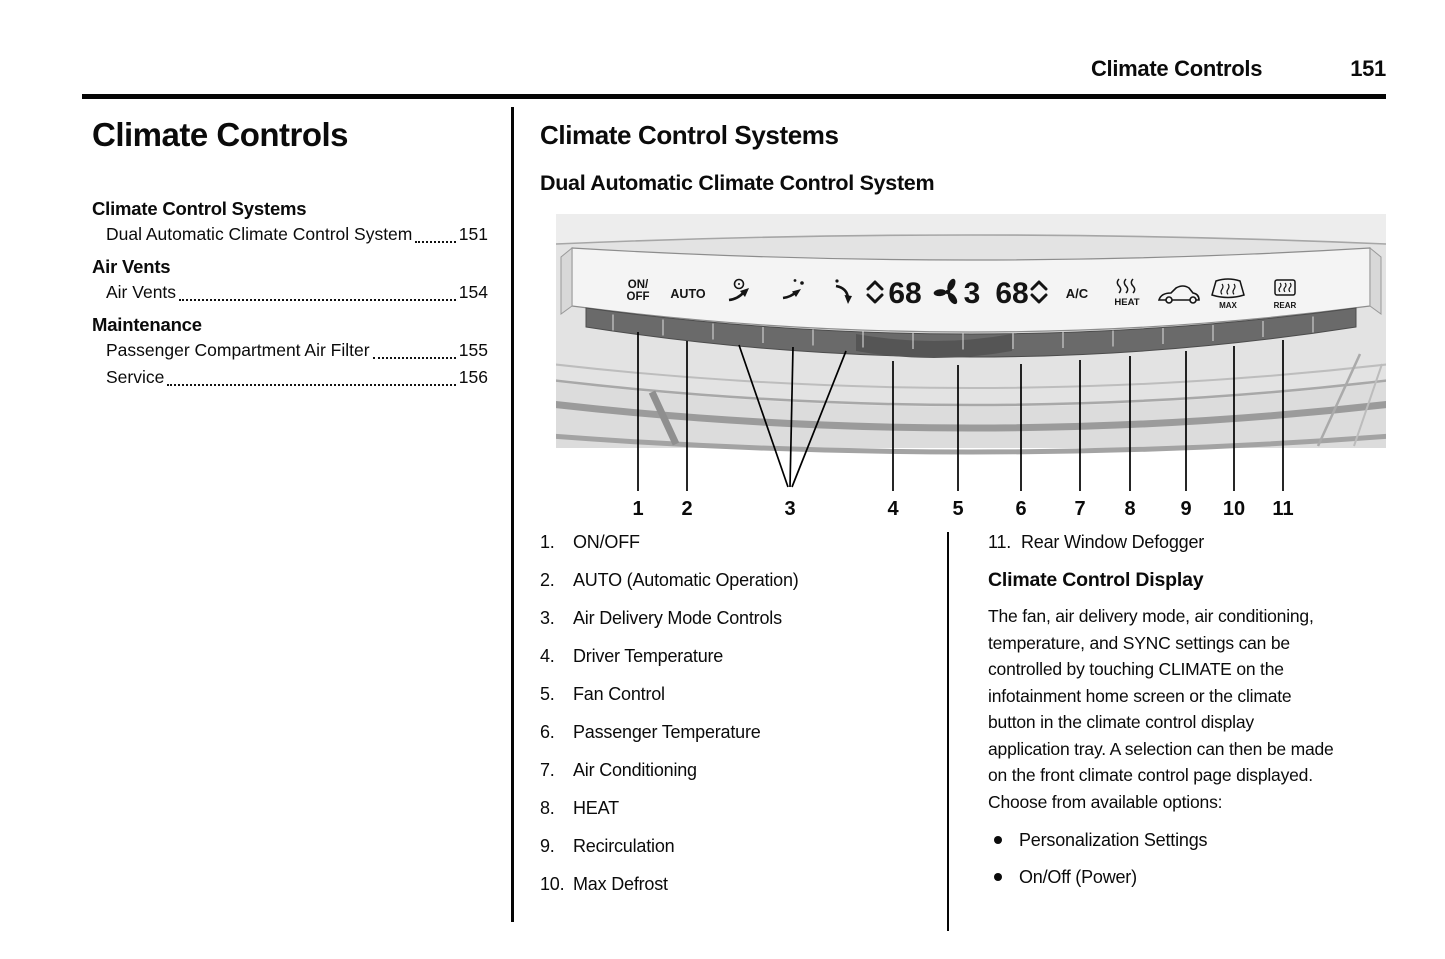 This screenshot has height=959, width=1445. Describe the element at coordinates (596, 808) in the screenshot. I see `legend-item-label: HEAT` at that location.